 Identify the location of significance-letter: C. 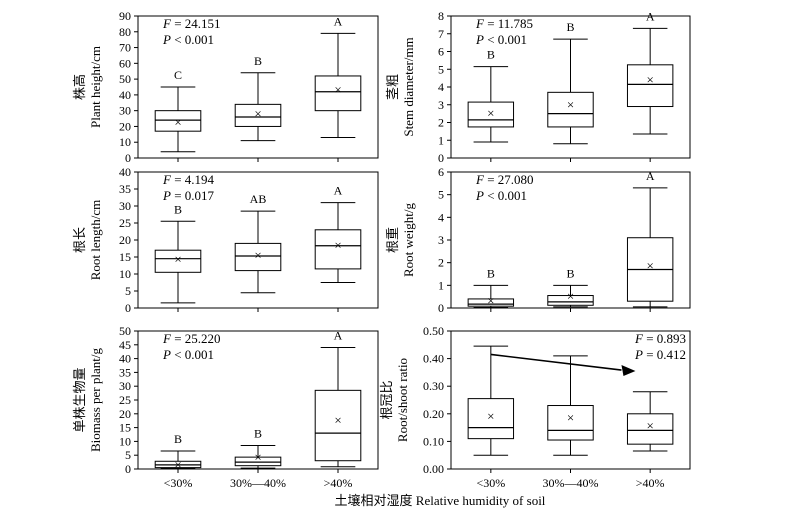
(178, 75).